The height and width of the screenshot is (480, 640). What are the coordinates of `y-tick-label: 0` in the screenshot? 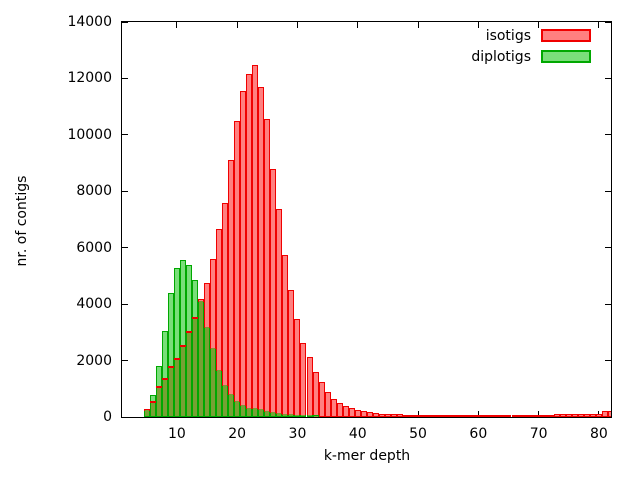 It's located at (107, 417).